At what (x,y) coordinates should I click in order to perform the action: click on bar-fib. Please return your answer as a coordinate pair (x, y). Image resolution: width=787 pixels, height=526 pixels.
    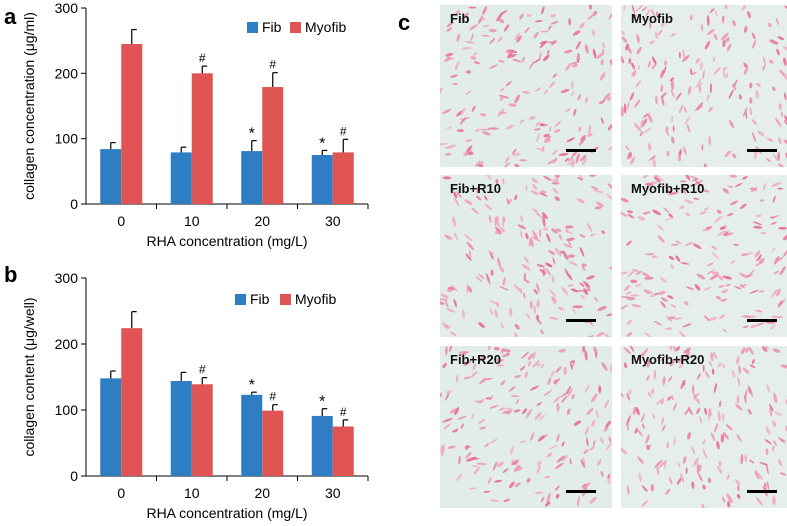
    Looking at the image, I should click on (111, 176).